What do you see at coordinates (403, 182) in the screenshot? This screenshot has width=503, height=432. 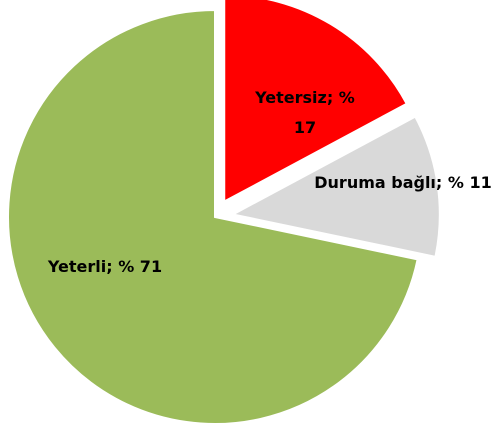 I see `data-label: Duruma bağlı; % 11` at bounding box center [403, 182].